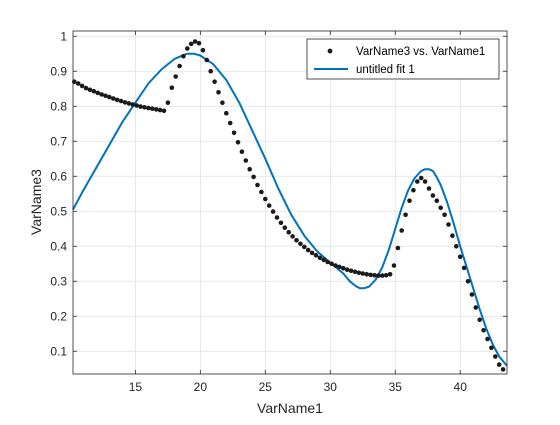 The image size is (560, 425). What do you see at coordinates (58, 351) in the screenshot?
I see `y-tick-label: 0.1` at bounding box center [58, 351].